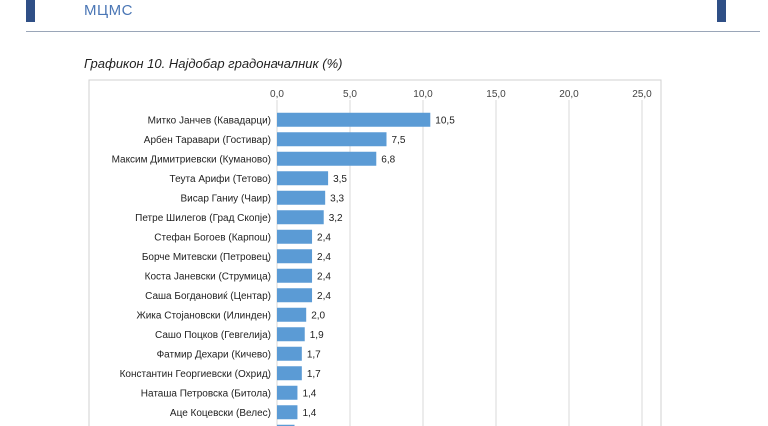 The width and height of the screenshot is (768, 426). What do you see at coordinates (496, 94) in the screenshot?
I see `x-tick-label: 15,0` at bounding box center [496, 94].